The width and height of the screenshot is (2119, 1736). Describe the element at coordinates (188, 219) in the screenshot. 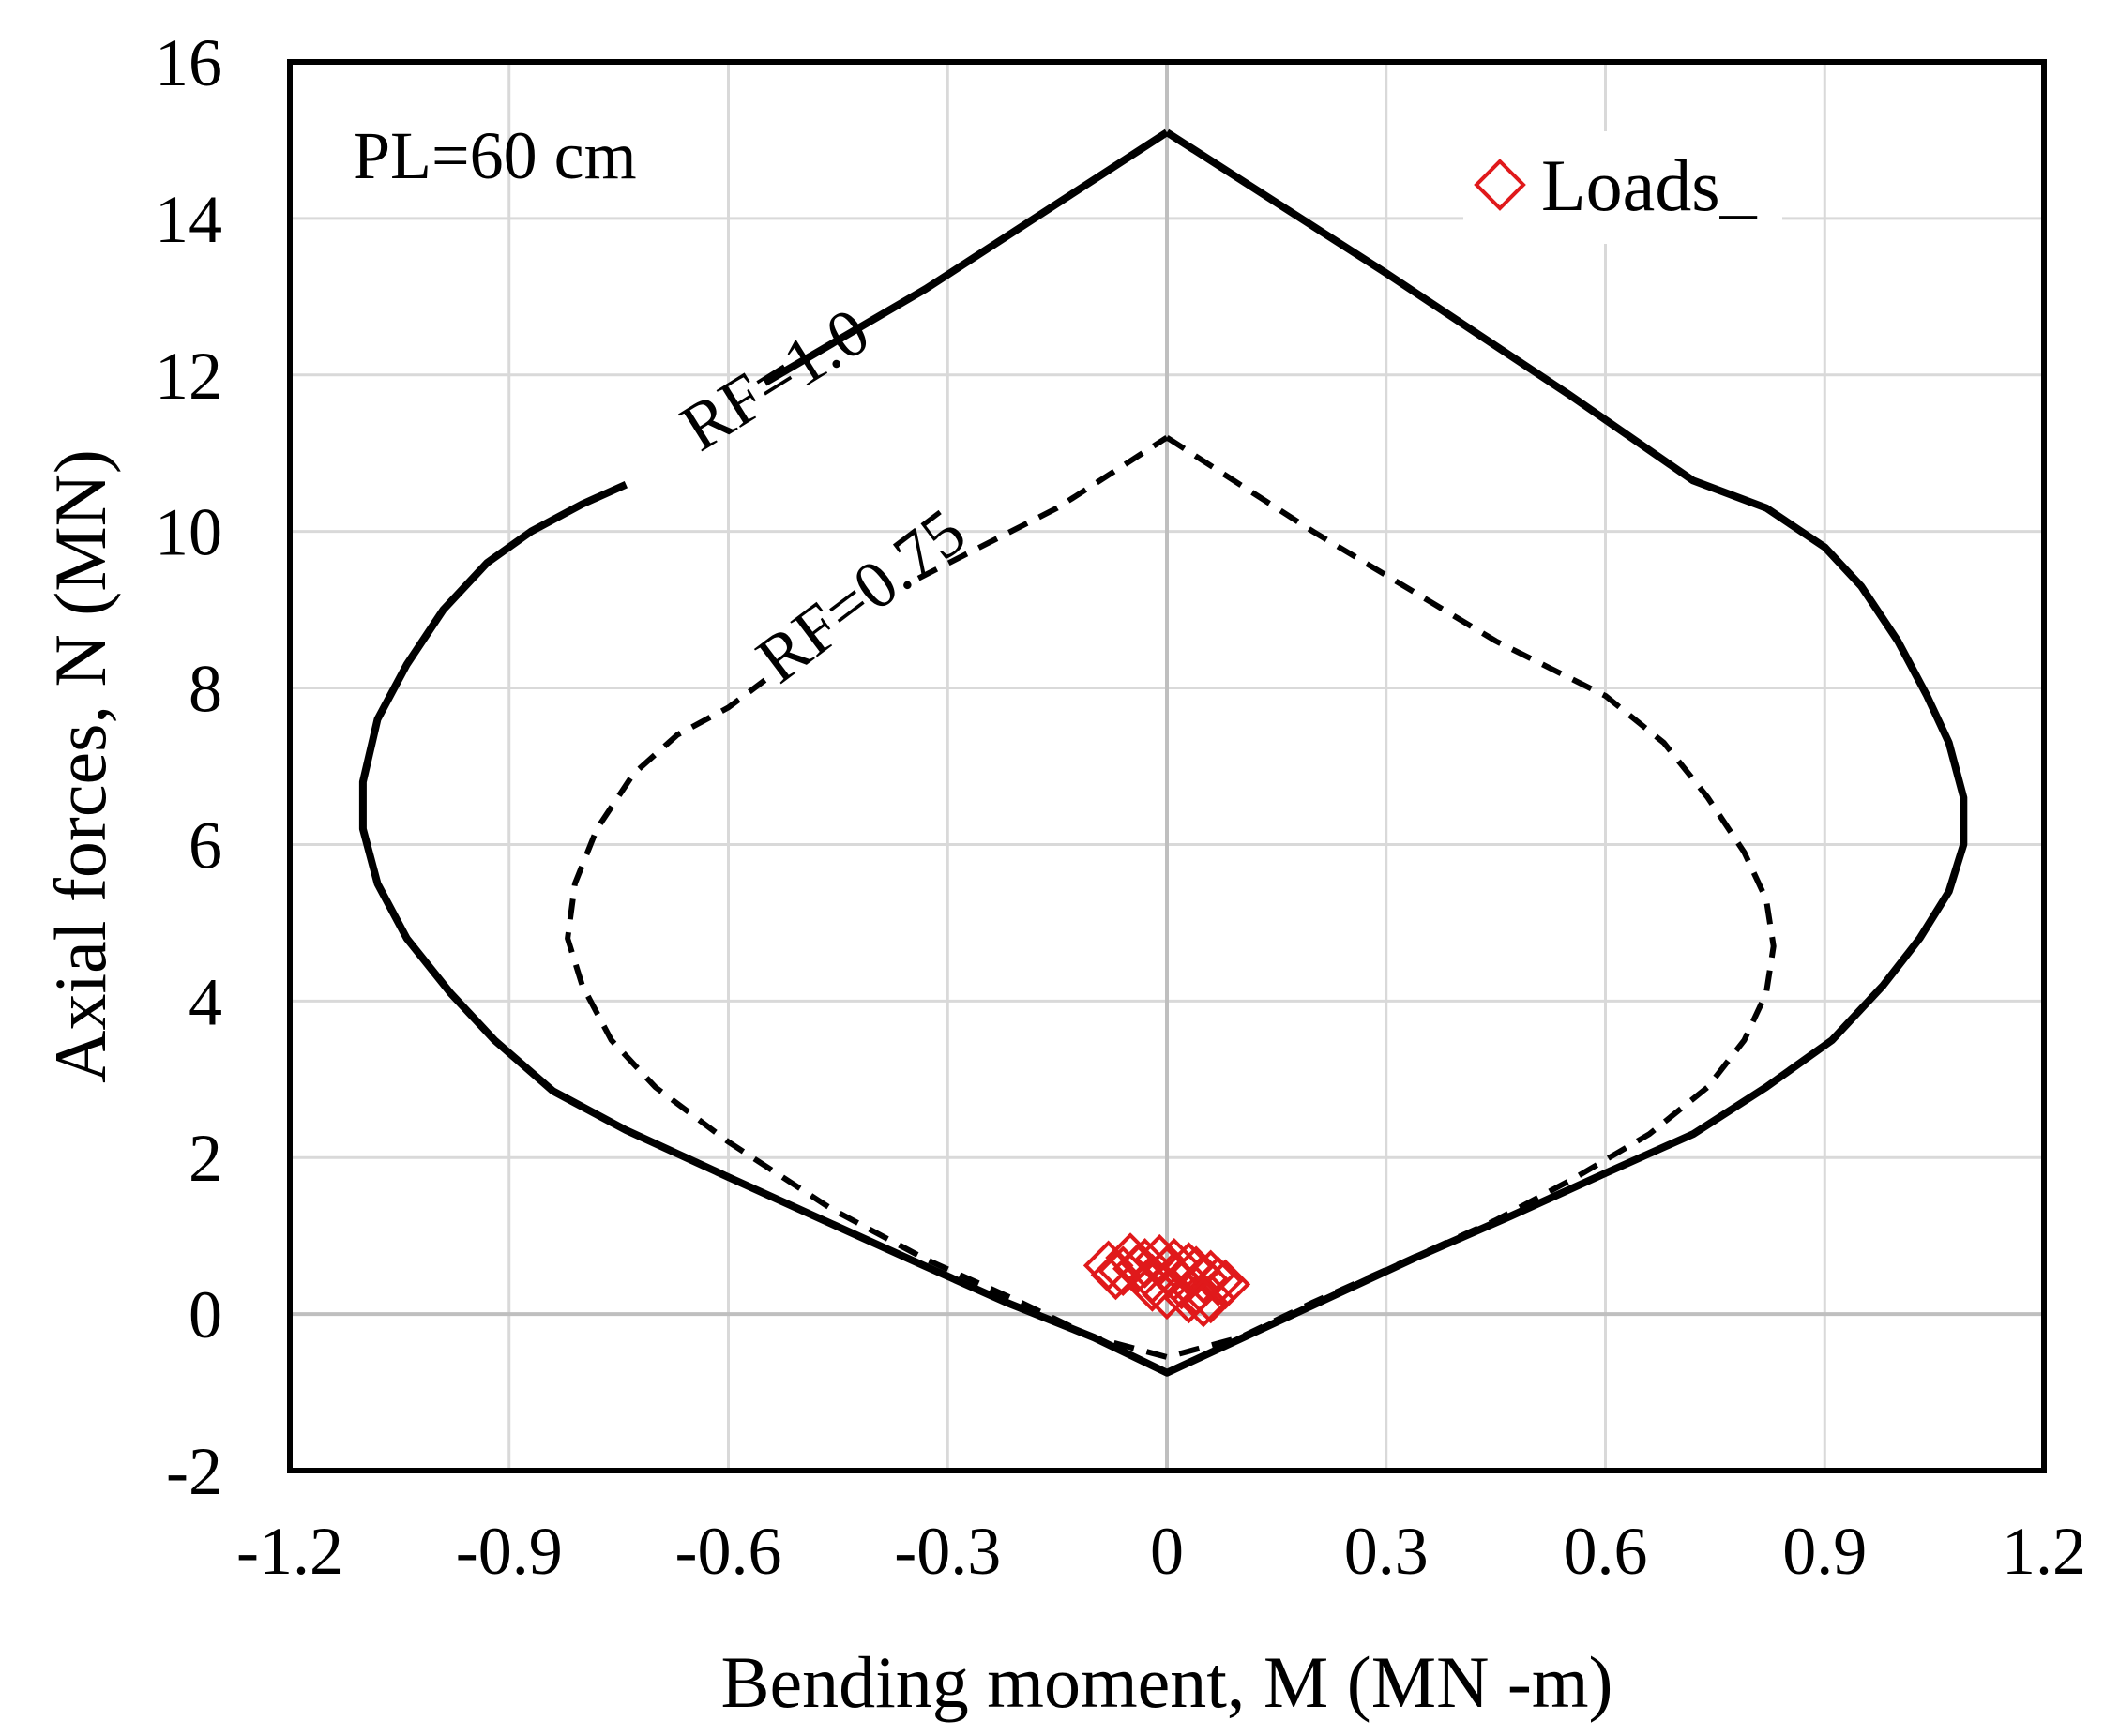

I see `y-tick-label: 14` at that location.